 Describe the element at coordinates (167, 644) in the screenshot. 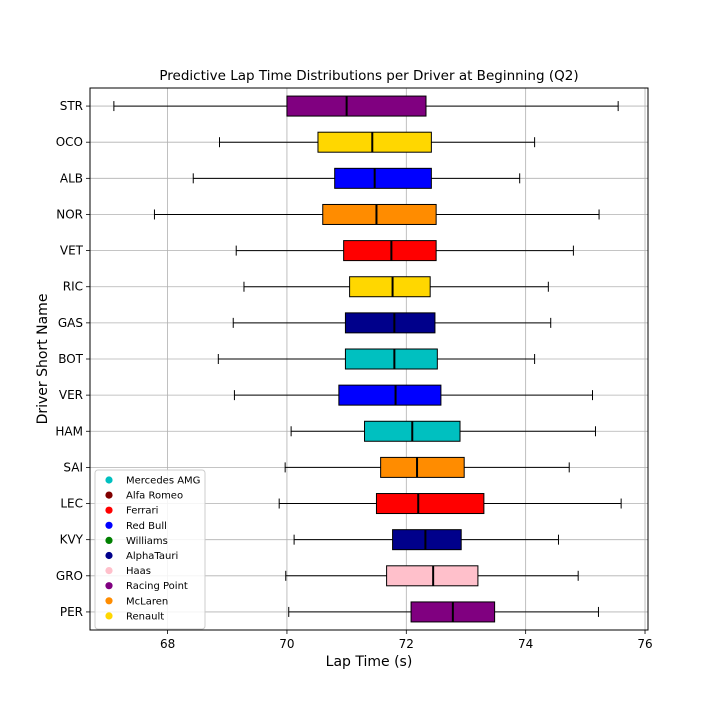

I see `x-tick-label: 68` at that location.